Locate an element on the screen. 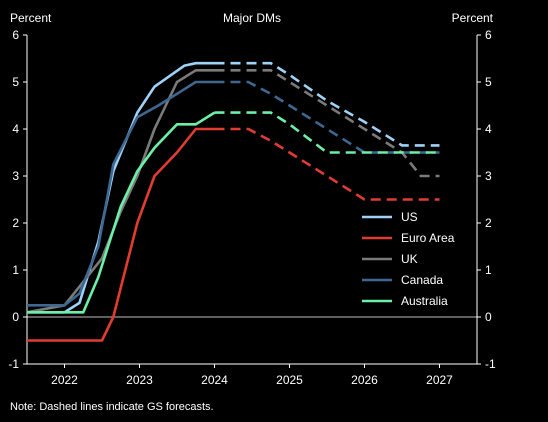 The image size is (548, 422). y-axis-label-left: Percent is located at coordinates (31, 18).